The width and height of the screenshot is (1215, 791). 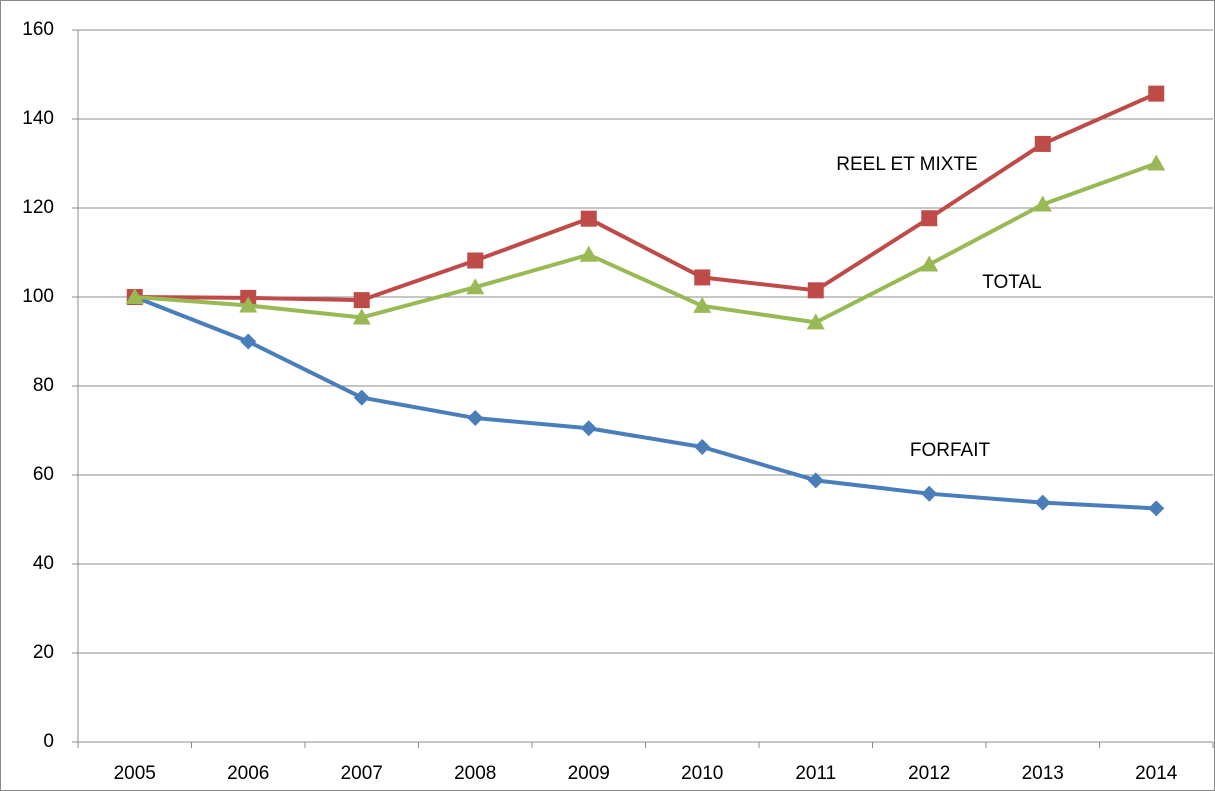 What do you see at coordinates (702, 773) in the screenshot?
I see `x-tick-label: 2010` at bounding box center [702, 773].